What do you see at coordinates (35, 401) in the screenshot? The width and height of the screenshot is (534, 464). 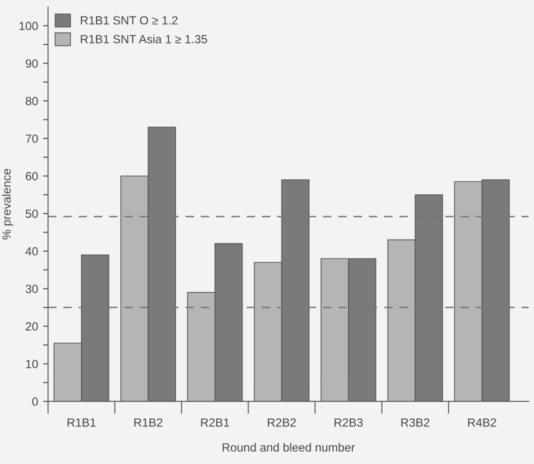 I see `y-tick-label: 0` at bounding box center [35, 401].